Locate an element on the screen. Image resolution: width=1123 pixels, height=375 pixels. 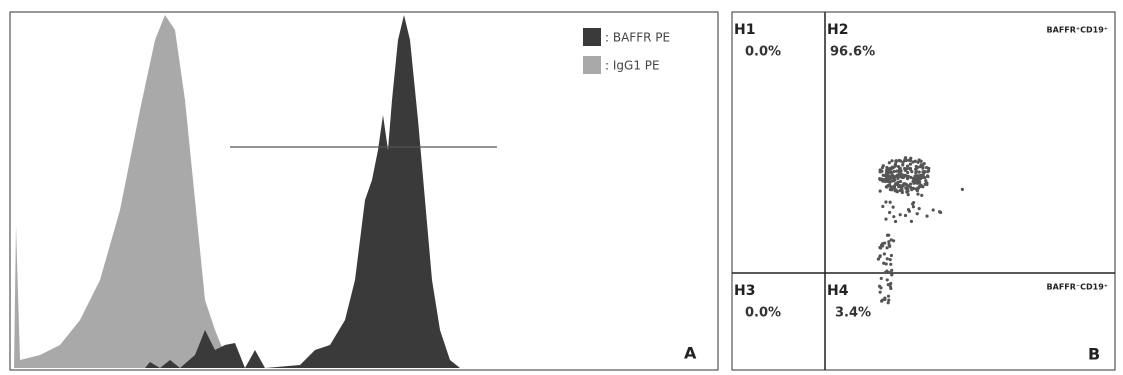
quadrant-percent: 3.4% is located at coordinates (853, 313).